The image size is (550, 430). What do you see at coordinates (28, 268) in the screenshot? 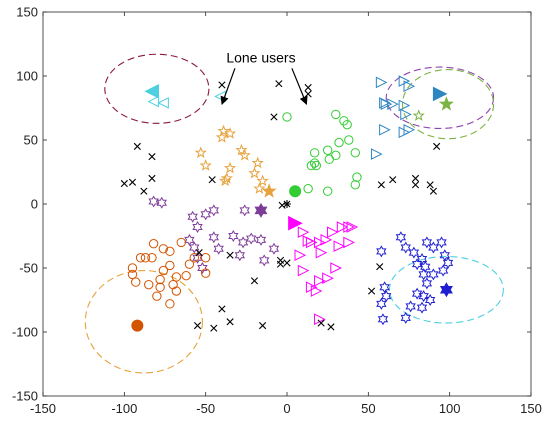
I see `y-tick-label-2: -50` at bounding box center [28, 268].